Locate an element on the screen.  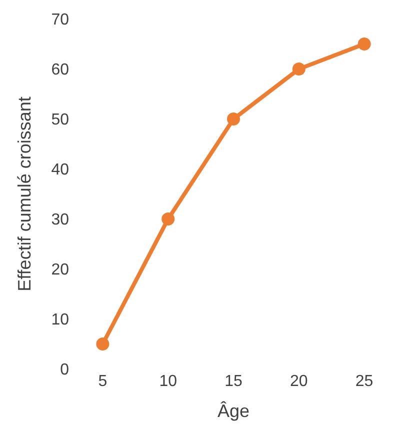
y-tick-label: 30 is located at coordinates (60, 220).